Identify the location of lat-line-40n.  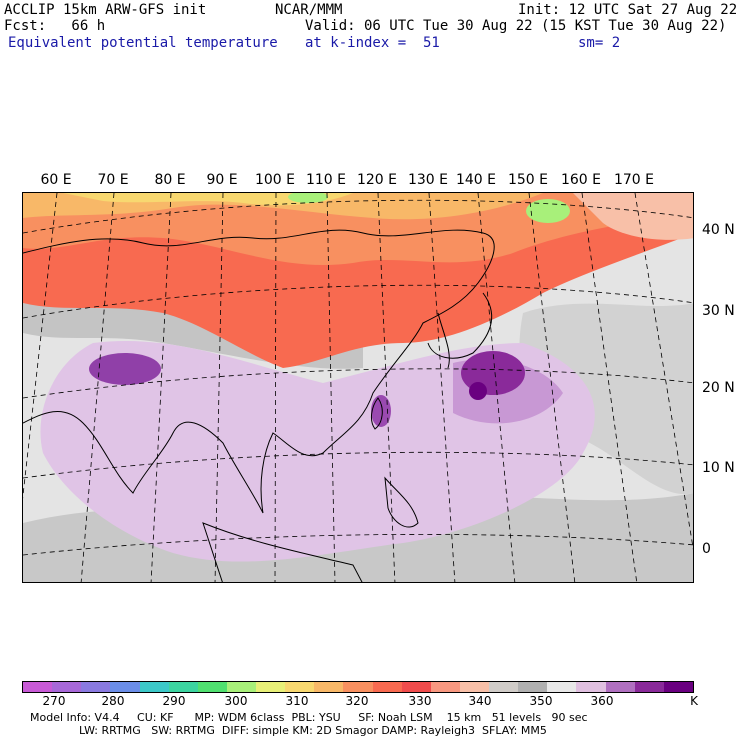
(358, 216).